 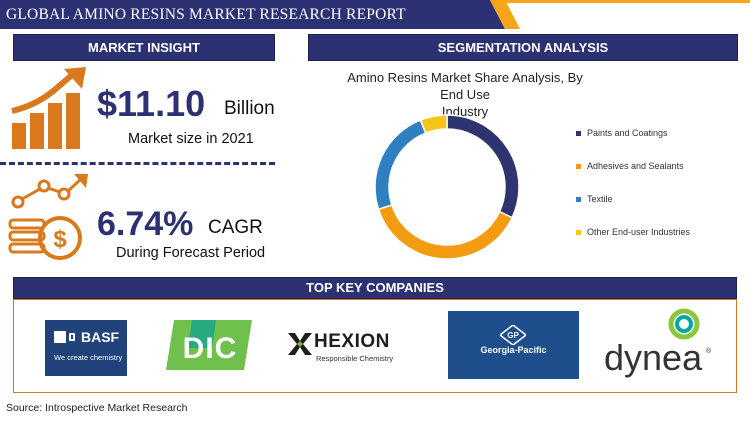 What do you see at coordinates (523, 47) in the screenshot?
I see `segmentation-heading: SEGMENTATION ANALYSIS` at bounding box center [523, 47].